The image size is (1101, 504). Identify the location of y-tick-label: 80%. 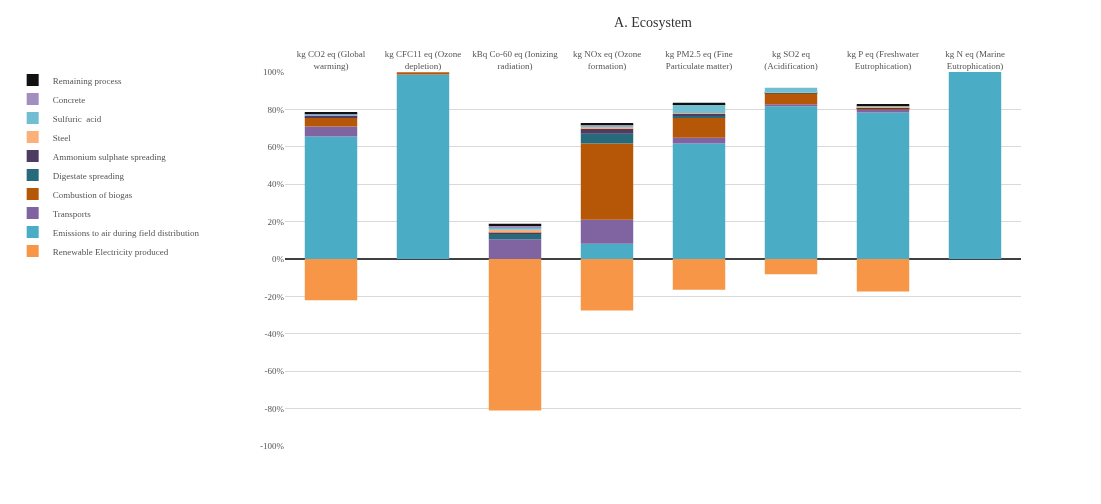
(276, 109).